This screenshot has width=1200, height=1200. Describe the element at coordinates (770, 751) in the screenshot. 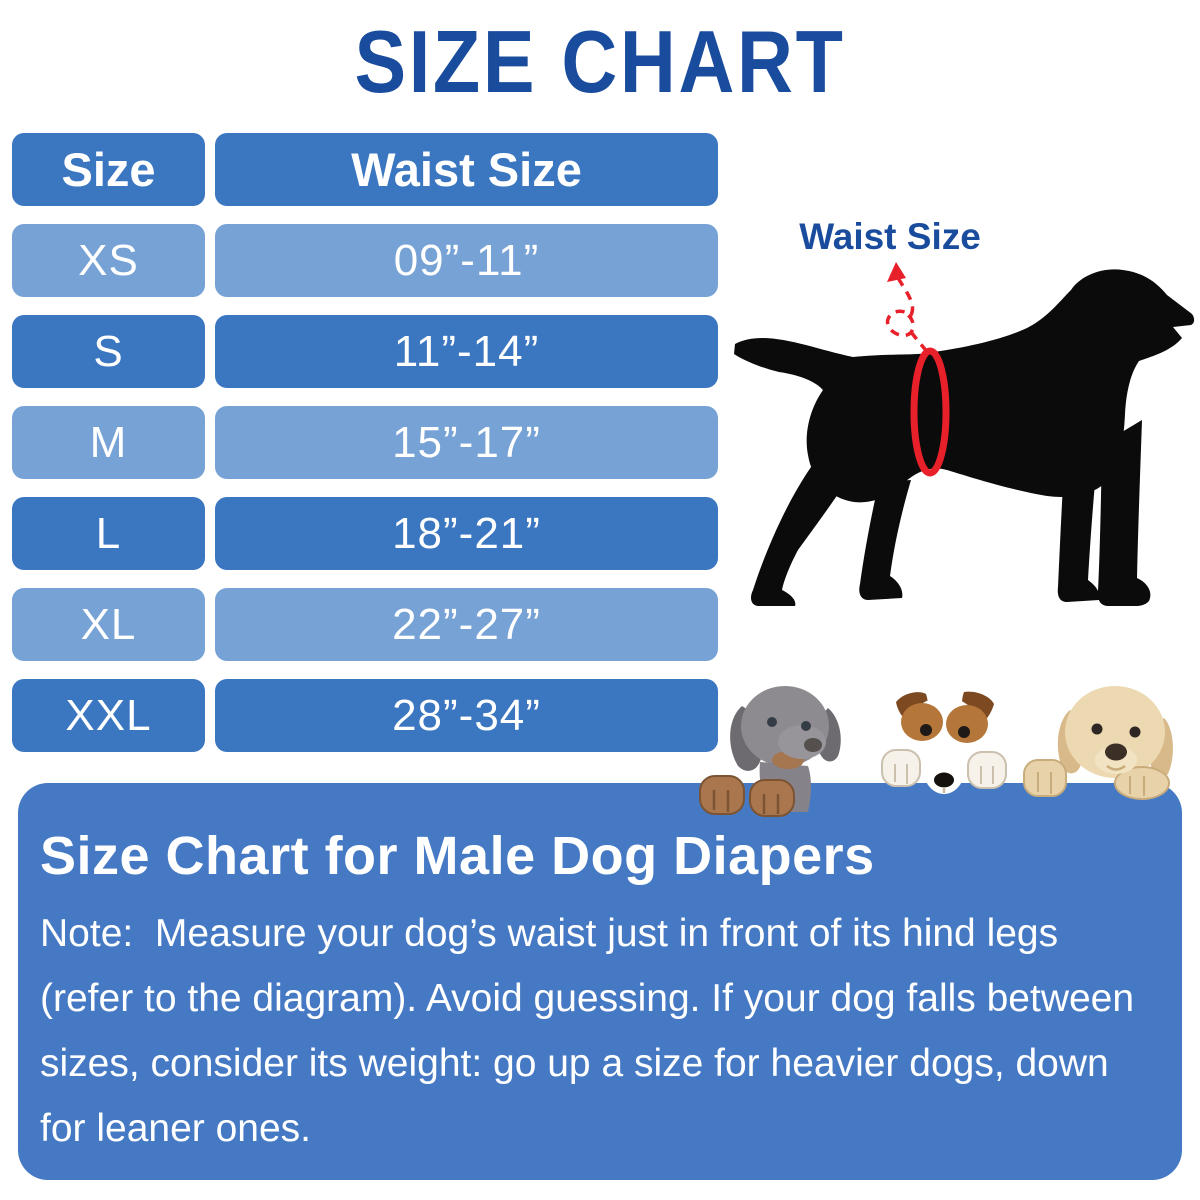

I see `gray-puppy-icon` at that location.